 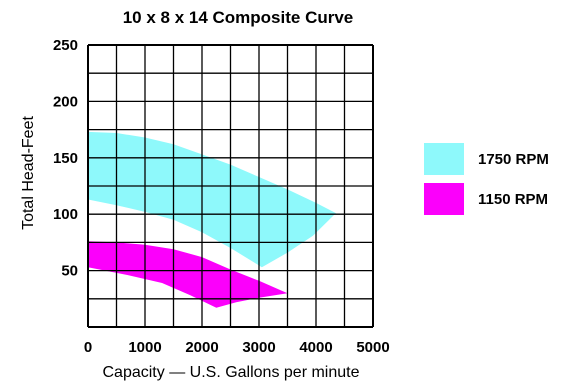 What do you see at coordinates (513, 159) in the screenshot?
I see `legend-label-1750-rpm: 1750 RPM` at bounding box center [513, 159].